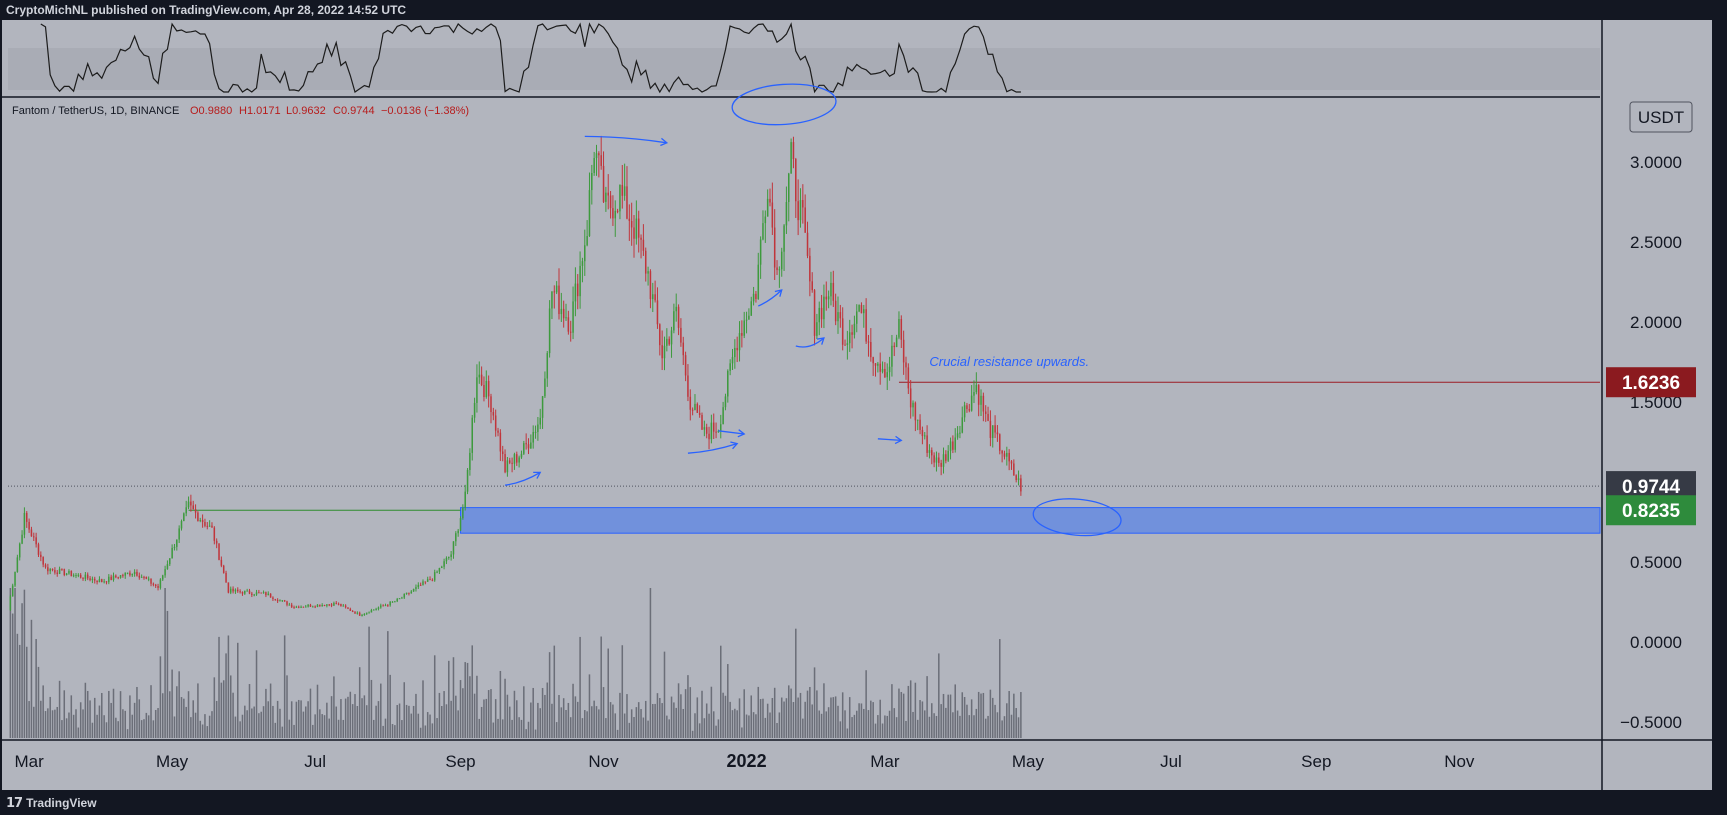 The width and height of the screenshot is (1727, 815). Describe the element at coordinates (1661, 117) in the screenshot. I see `currency-box-frame` at that location.